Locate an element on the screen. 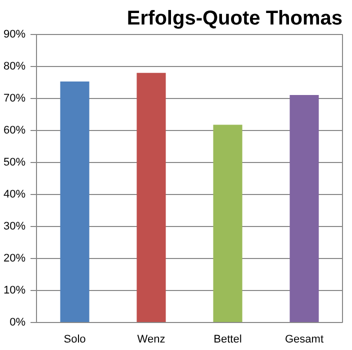 Image resolution: width=352 pixels, height=350 pixels. x-tick-label: Wenz is located at coordinates (151, 340).